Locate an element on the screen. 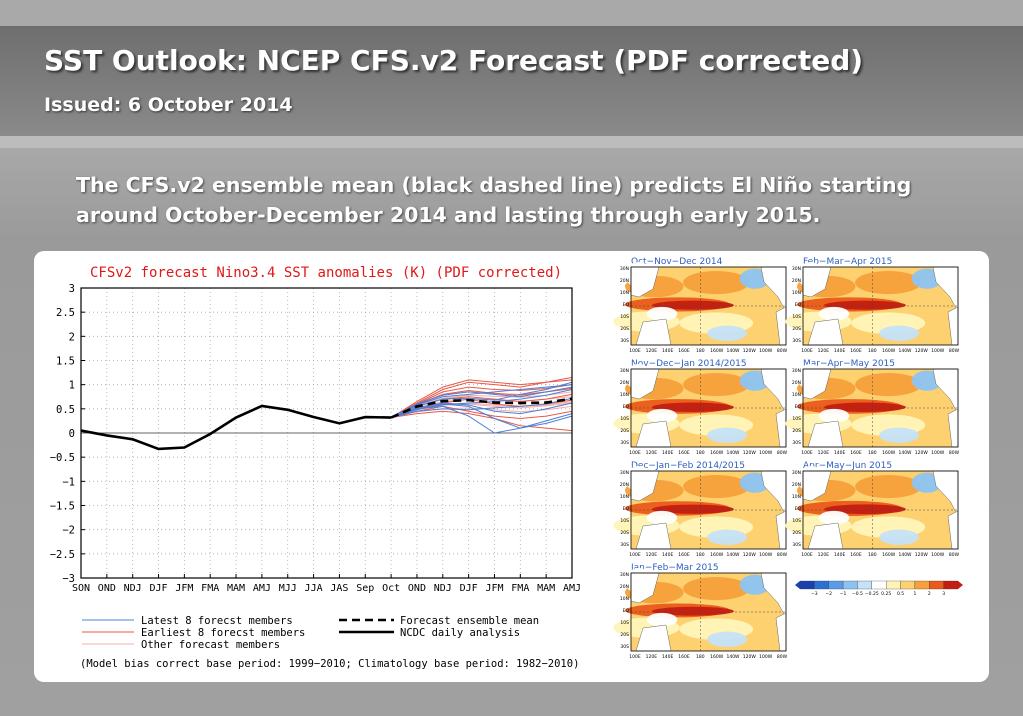  y-tick-label: 2 is located at coordinates (72, 337).